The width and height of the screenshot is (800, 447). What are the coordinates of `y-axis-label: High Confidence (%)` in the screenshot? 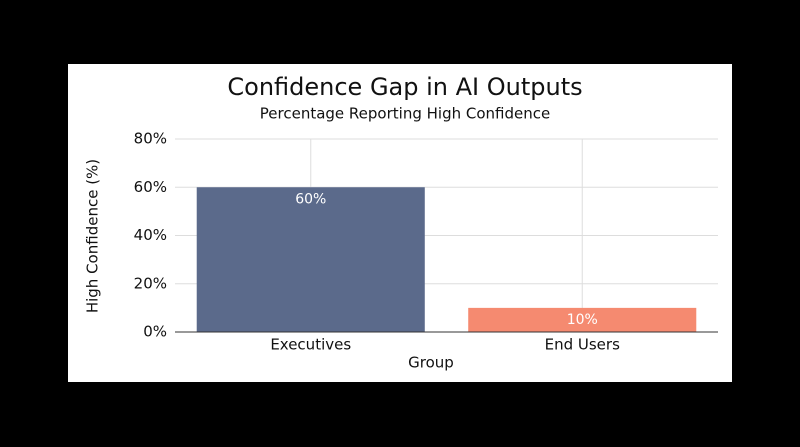 It's located at (93, 236).